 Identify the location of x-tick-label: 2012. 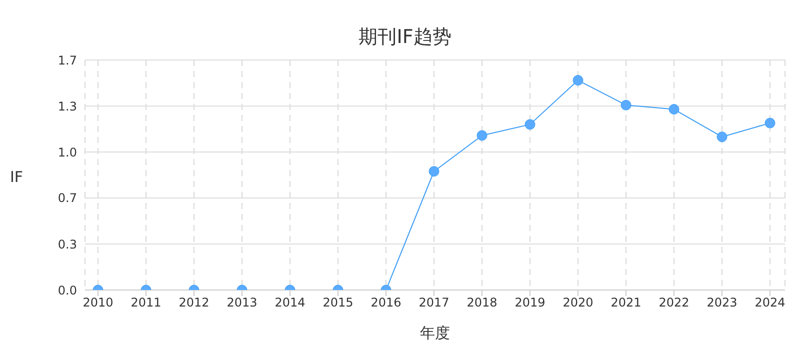
(194, 303).